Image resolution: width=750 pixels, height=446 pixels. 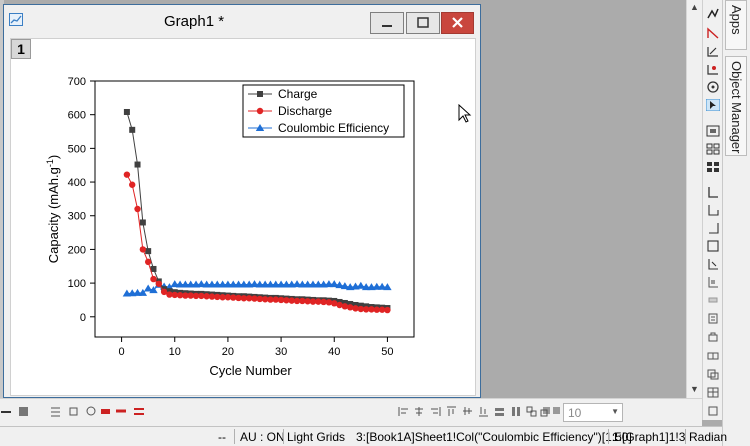 What do you see at coordinates (694, 389) in the screenshot?
I see `scroll-down-icon: ▼` at bounding box center [694, 389].